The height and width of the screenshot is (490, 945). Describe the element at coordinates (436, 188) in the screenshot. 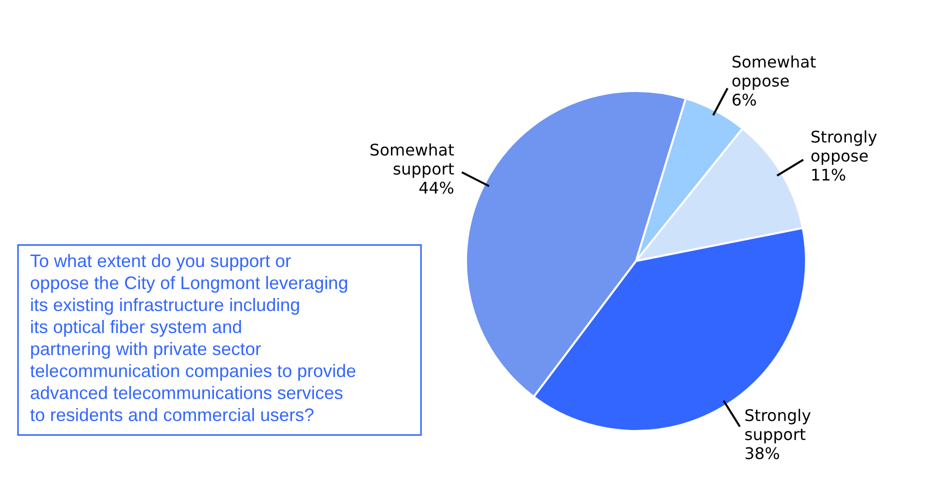

I see `data-label: 44%` at that location.